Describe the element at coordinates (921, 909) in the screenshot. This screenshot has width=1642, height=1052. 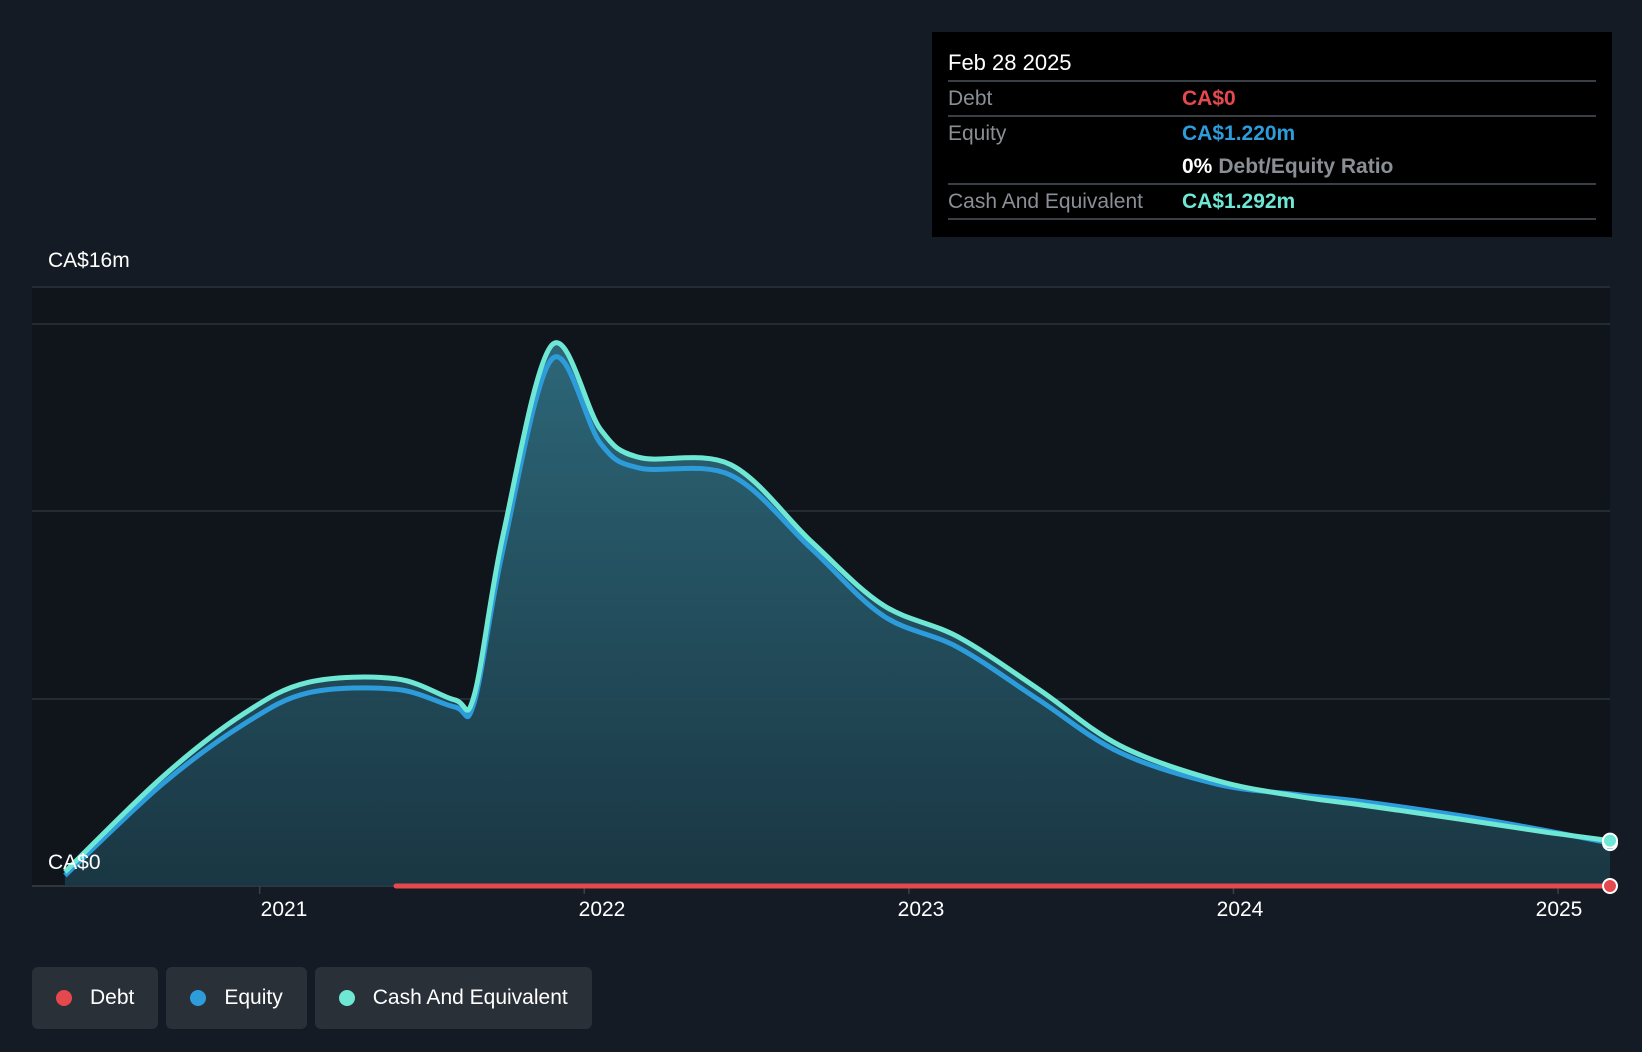
I see `x-tick-label: 2023` at that location.